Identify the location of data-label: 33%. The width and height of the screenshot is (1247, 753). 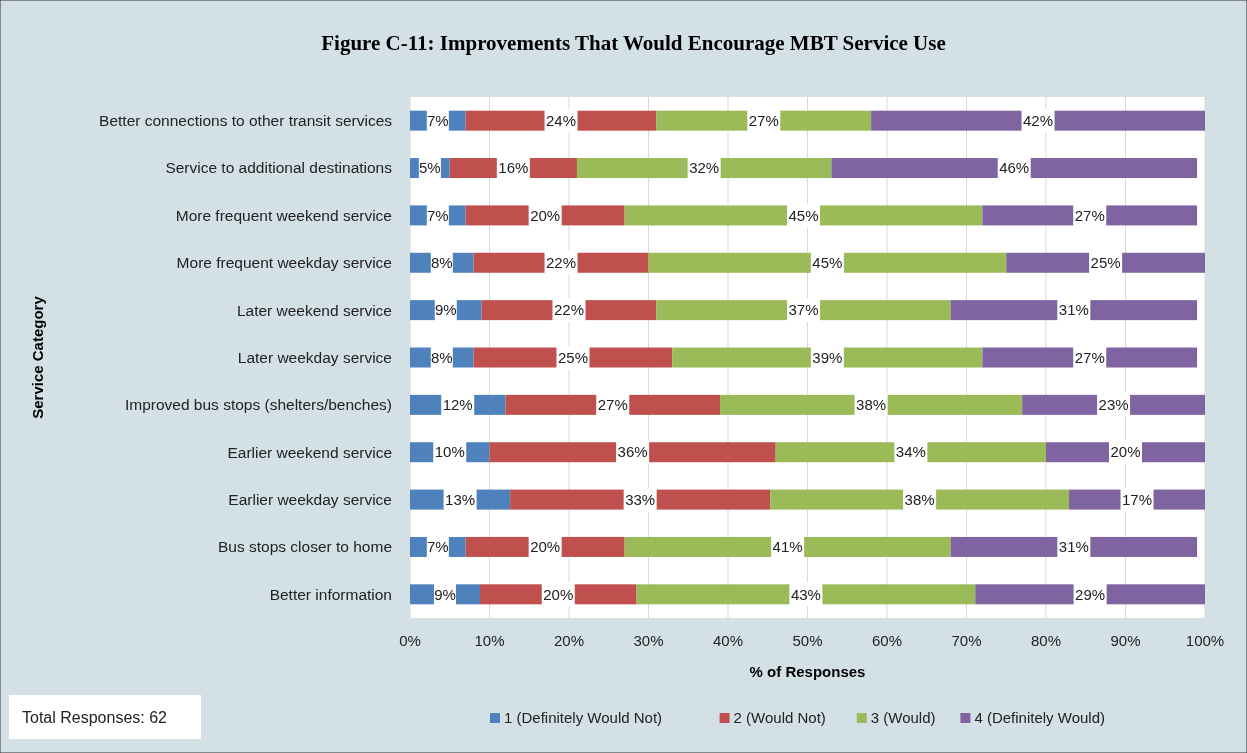
(640, 499).